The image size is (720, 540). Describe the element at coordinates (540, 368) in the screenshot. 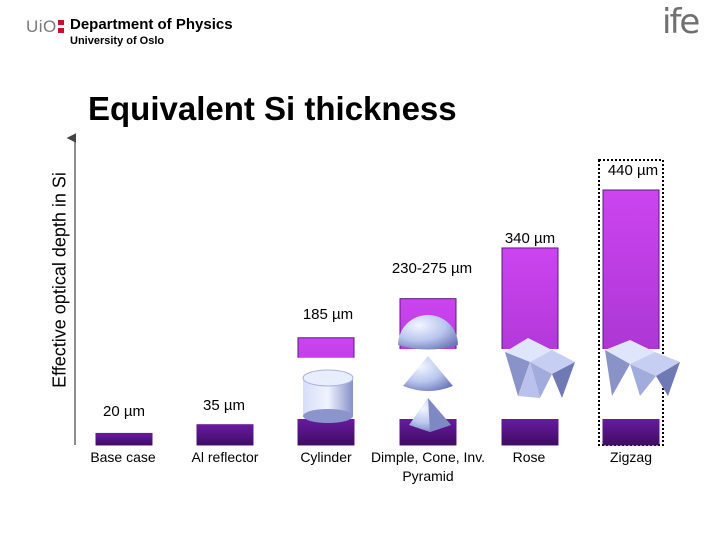

I see `rose-texture` at that location.